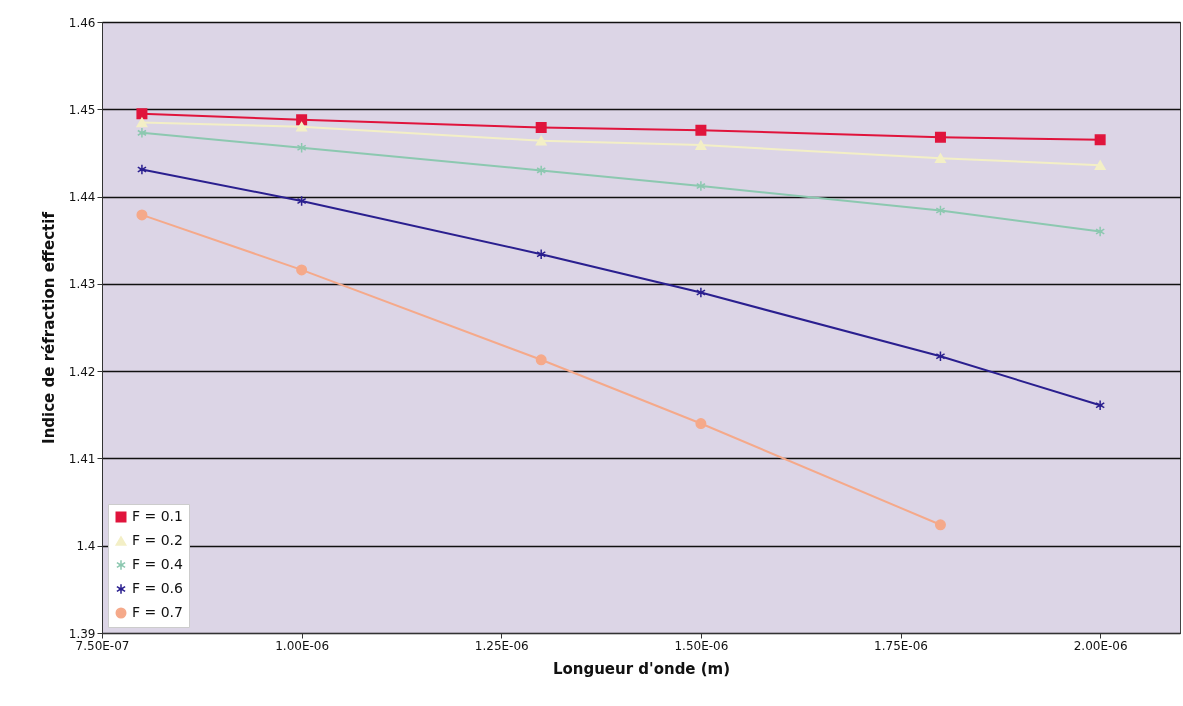 Image resolution: width=1183 pixels, height=706 pixels. What do you see at coordinates (82, 633) in the screenshot?
I see `y-tick-label: 1.39` at bounding box center [82, 633].